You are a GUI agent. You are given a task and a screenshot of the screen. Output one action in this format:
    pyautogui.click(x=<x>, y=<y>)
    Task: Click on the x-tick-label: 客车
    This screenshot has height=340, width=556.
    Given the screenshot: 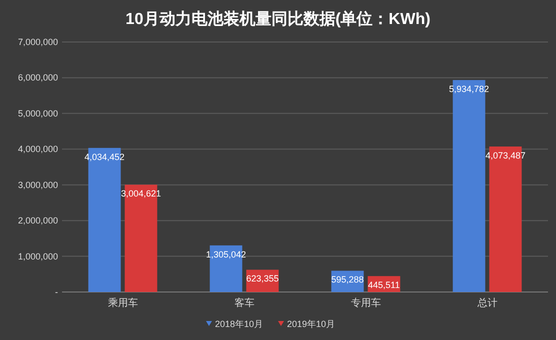 What is the action you would take?
    pyautogui.click(x=244, y=303)
    